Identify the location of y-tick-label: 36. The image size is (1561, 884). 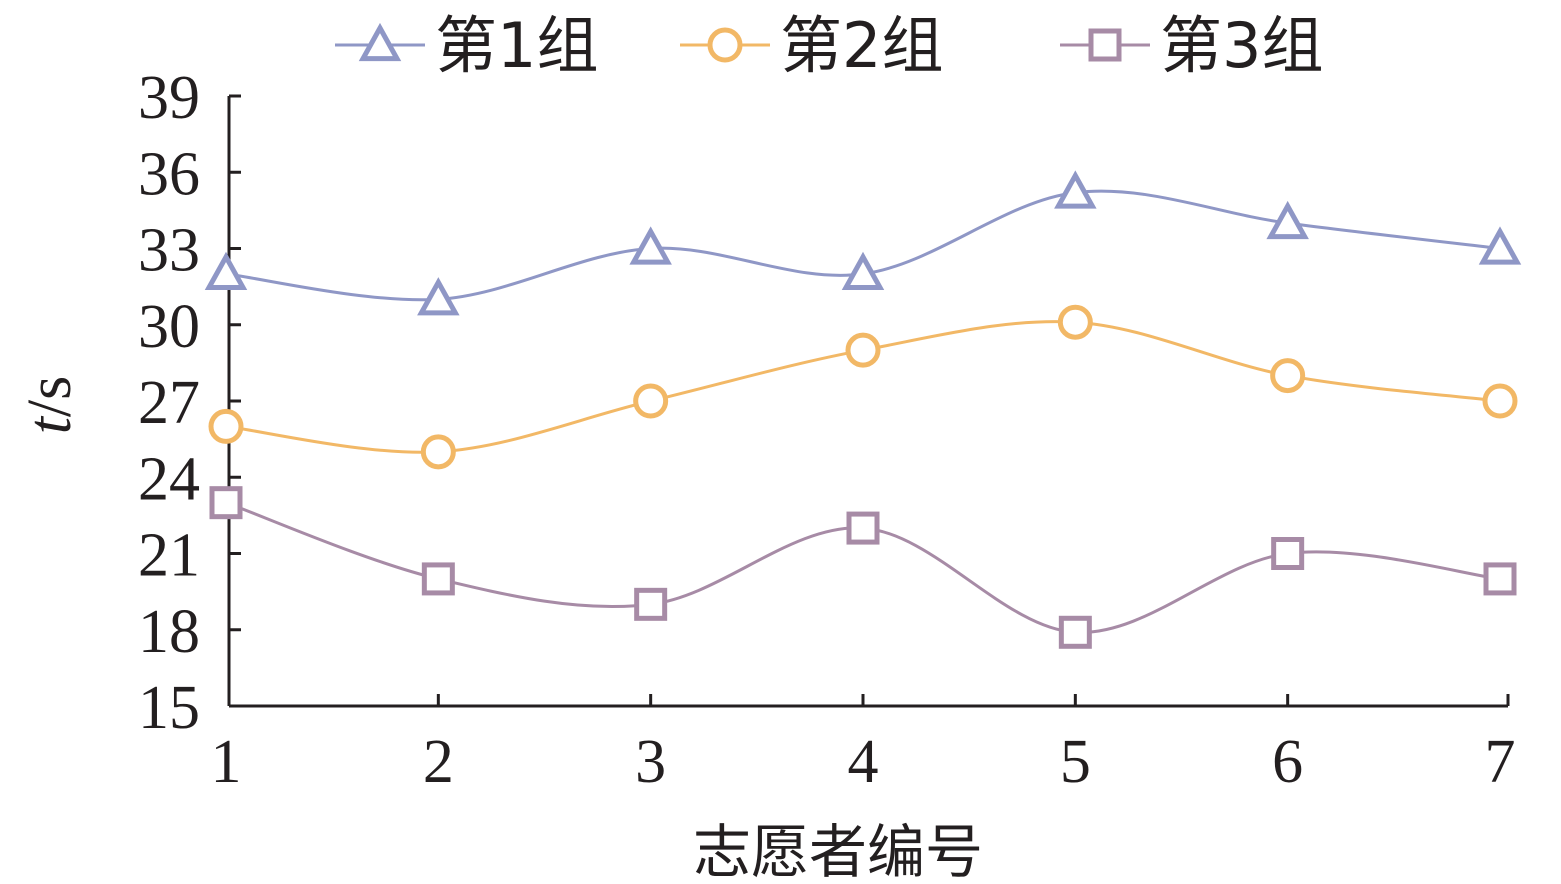
(169, 174).